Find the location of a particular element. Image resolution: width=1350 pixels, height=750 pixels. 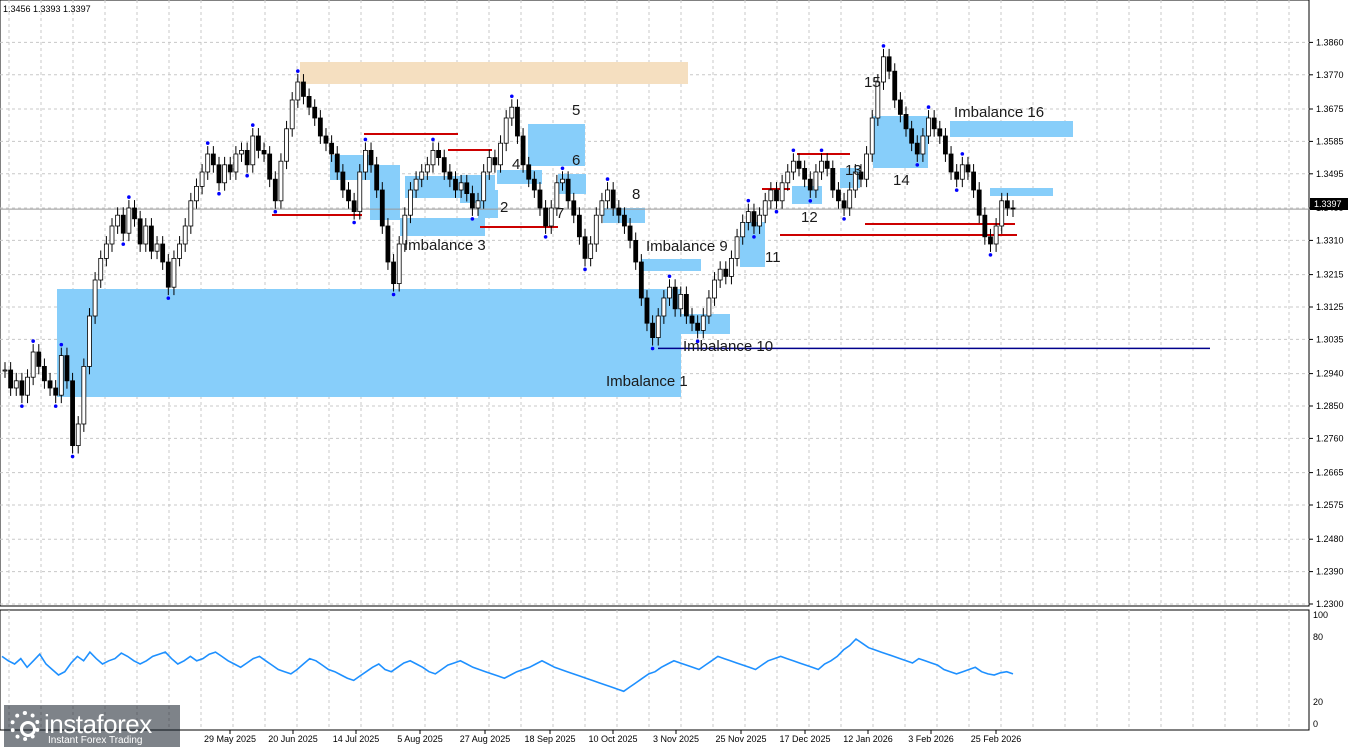

x-tick-label: 17 Dec 2025 is located at coordinates (804, 739).